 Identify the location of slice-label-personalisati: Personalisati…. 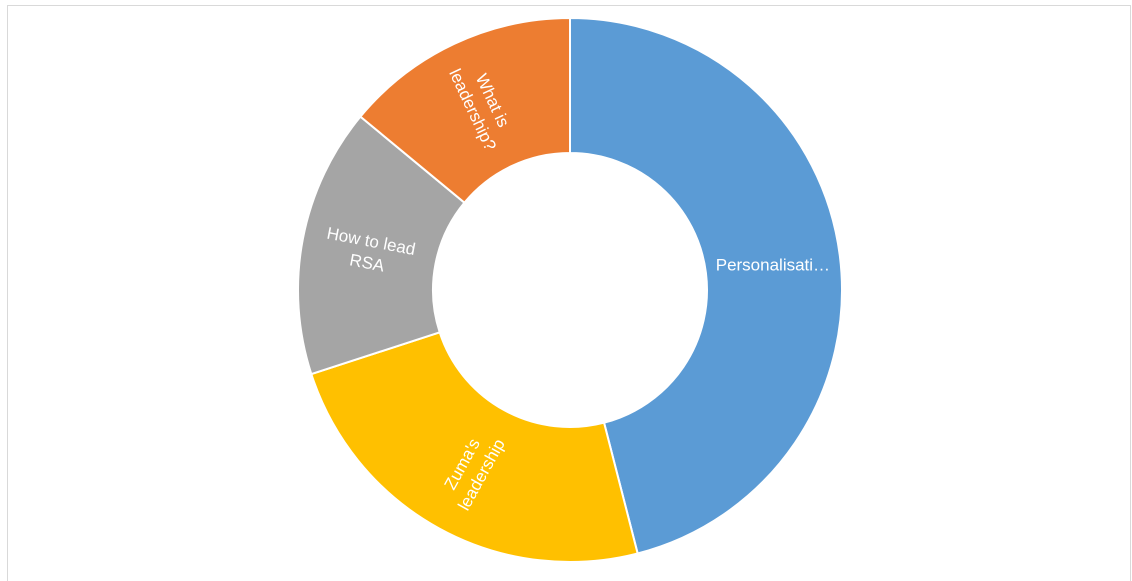
(773, 264).